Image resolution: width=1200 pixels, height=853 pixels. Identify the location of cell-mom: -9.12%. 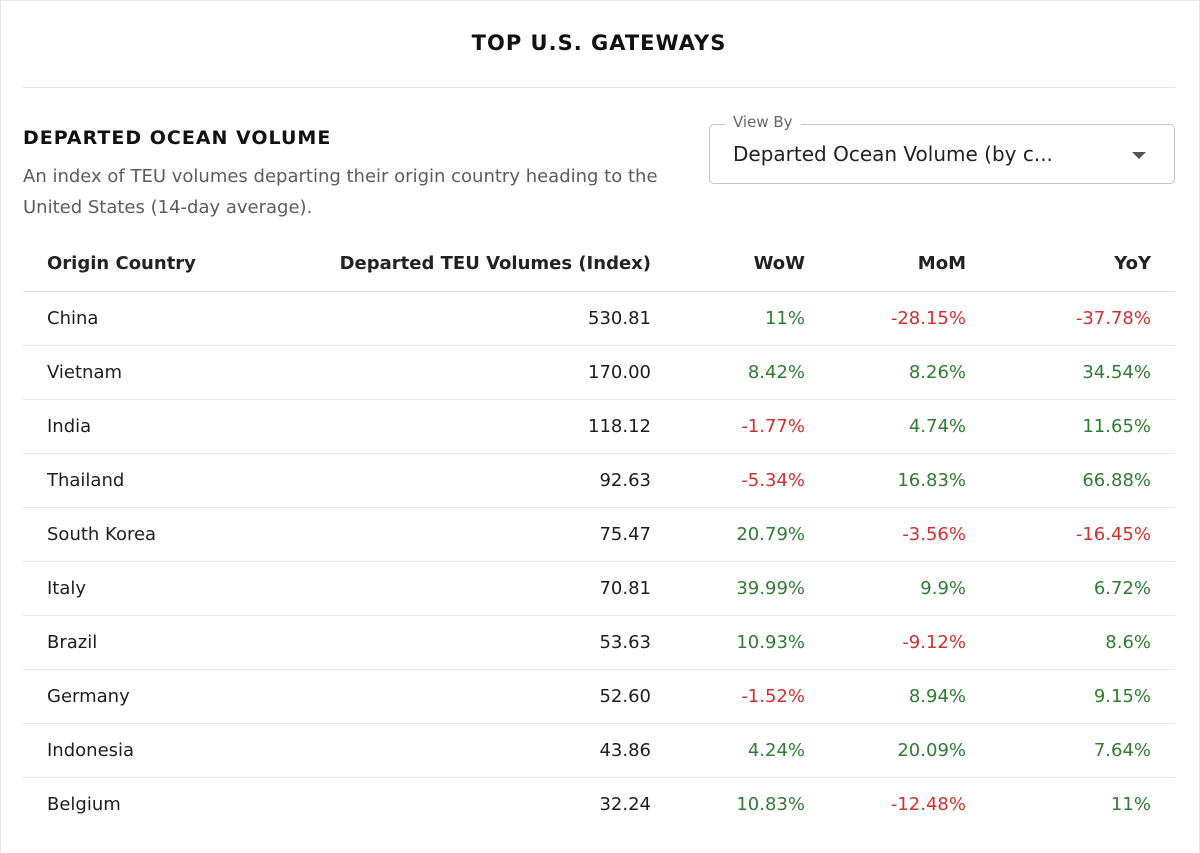
(909, 642).